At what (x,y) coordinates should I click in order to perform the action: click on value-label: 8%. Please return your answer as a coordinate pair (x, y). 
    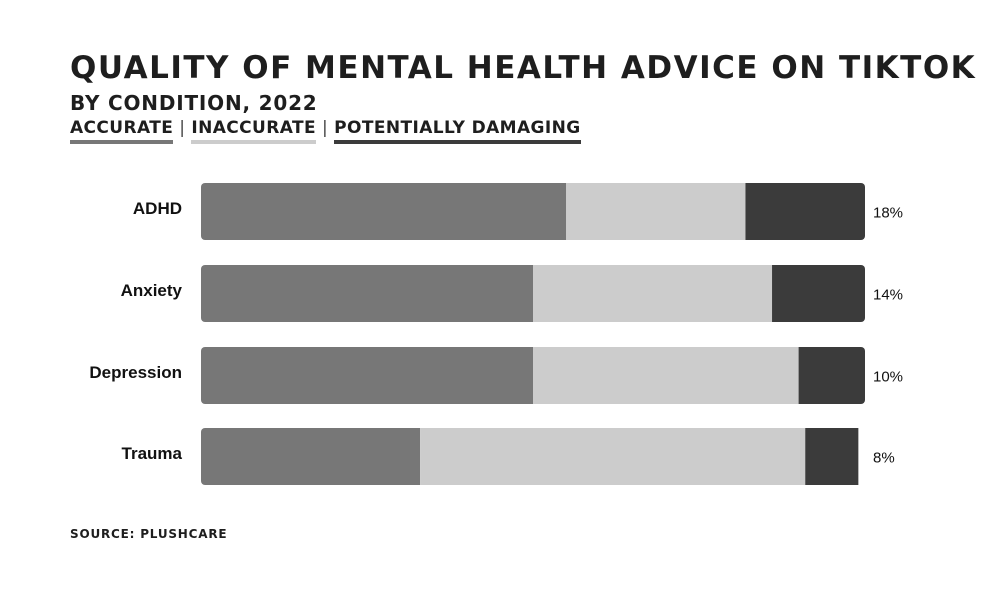
    Looking at the image, I should click on (884, 457).